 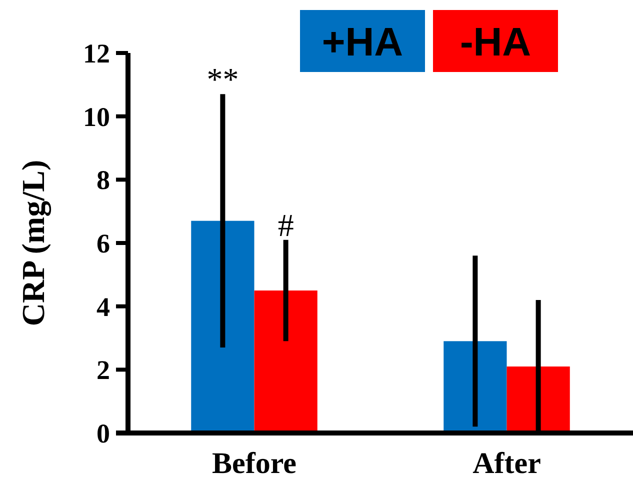 What do you see at coordinates (506, 463) in the screenshot?
I see `x-tick-label: After` at bounding box center [506, 463].